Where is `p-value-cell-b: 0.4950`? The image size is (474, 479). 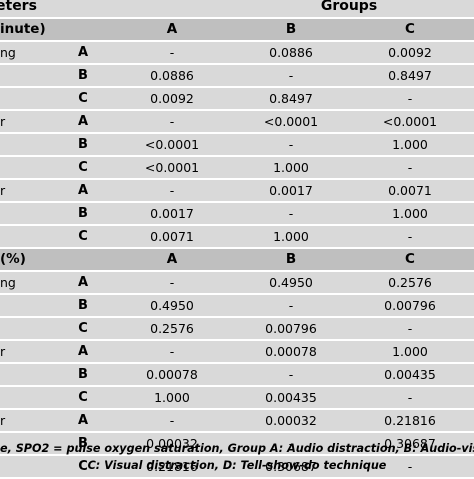 p-value-cell-b: 0.4950 is located at coordinates (291, 282).